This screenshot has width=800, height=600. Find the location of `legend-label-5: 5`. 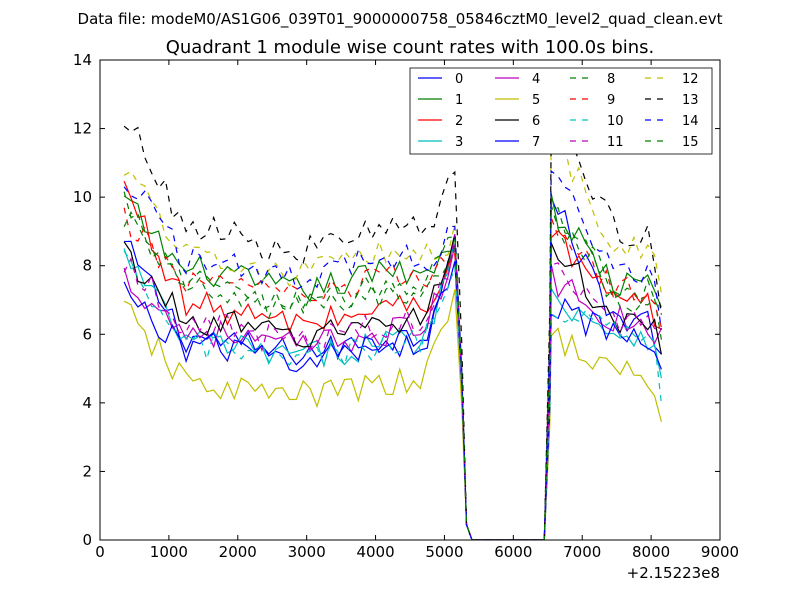

legend-label-5: 5 is located at coordinates (536, 100).